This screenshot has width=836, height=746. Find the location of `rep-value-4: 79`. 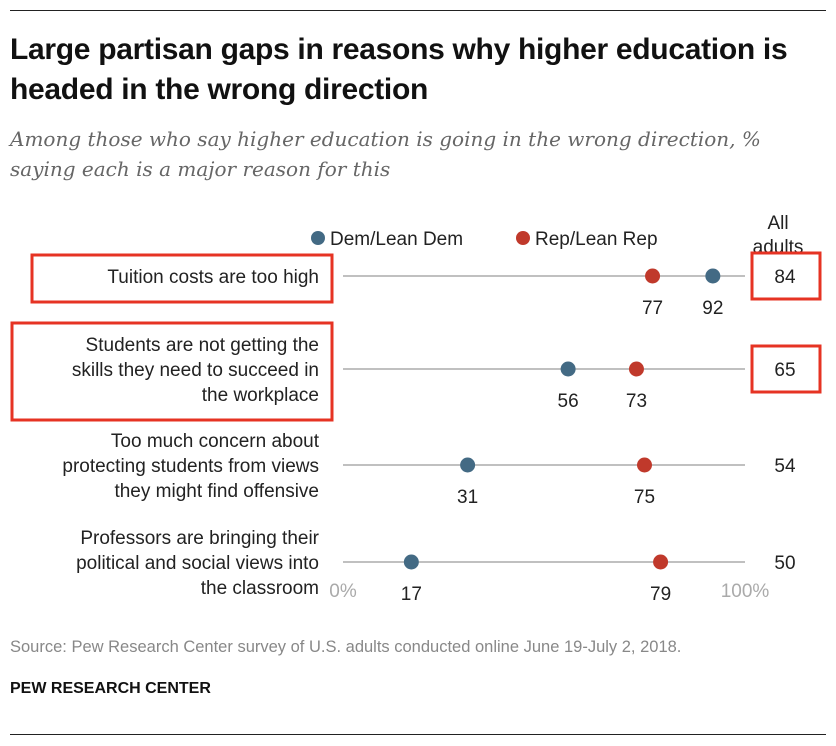

rep-value-4: 79 is located at coordinates (660, 594).